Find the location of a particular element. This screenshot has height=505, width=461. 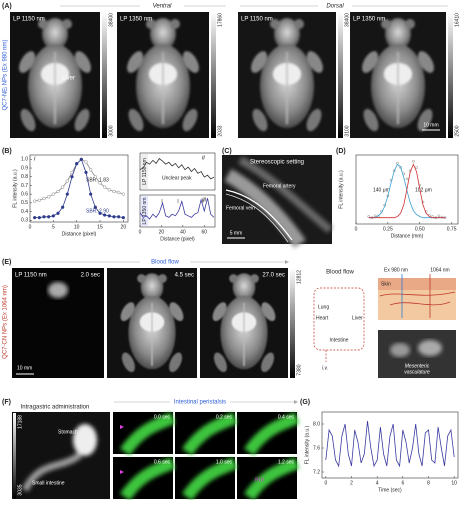

organ-label: Liver is located at coordinates (68, 79).